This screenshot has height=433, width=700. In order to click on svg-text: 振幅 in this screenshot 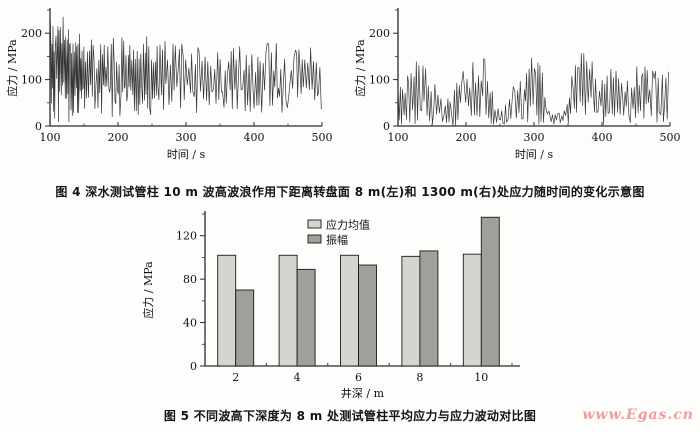, I will do `click(337, 240)`.